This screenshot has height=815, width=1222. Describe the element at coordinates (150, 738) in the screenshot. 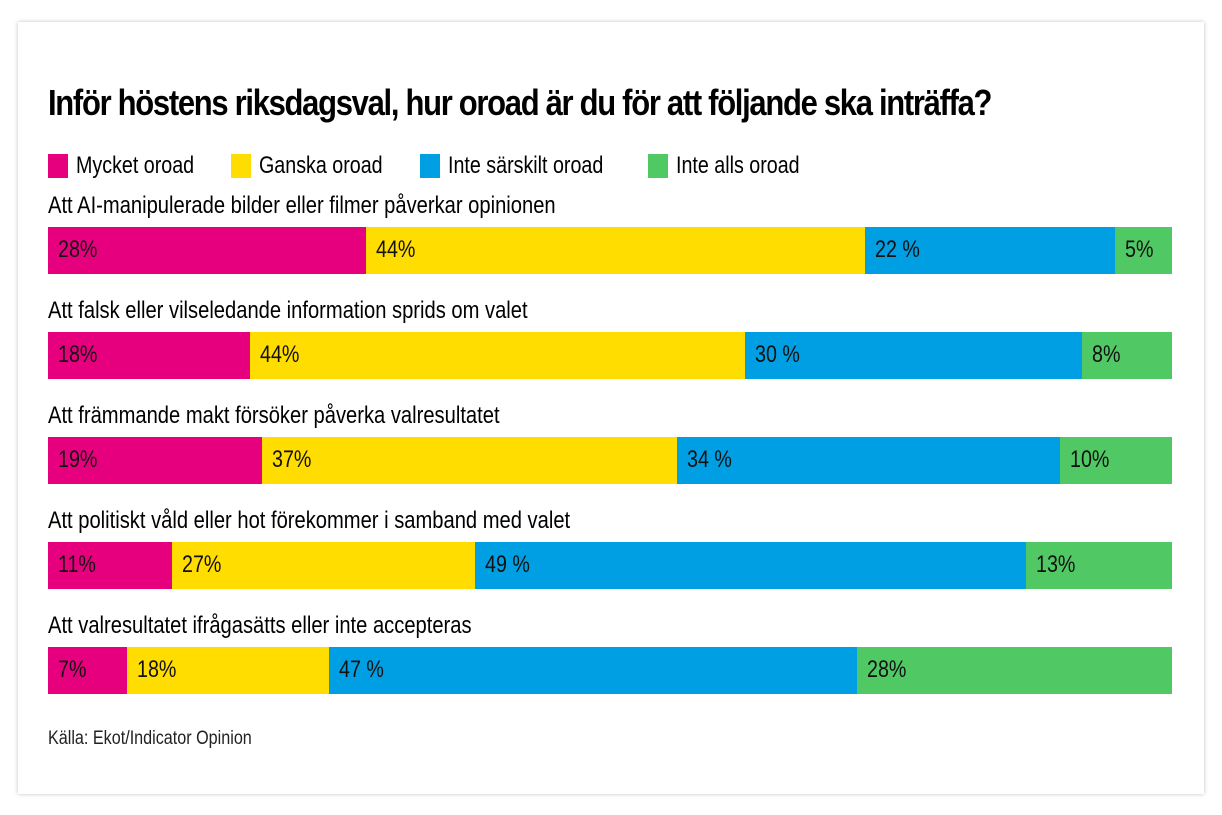

I see `source-note: Källa: Ekot/Indicator Opinion` at that location.